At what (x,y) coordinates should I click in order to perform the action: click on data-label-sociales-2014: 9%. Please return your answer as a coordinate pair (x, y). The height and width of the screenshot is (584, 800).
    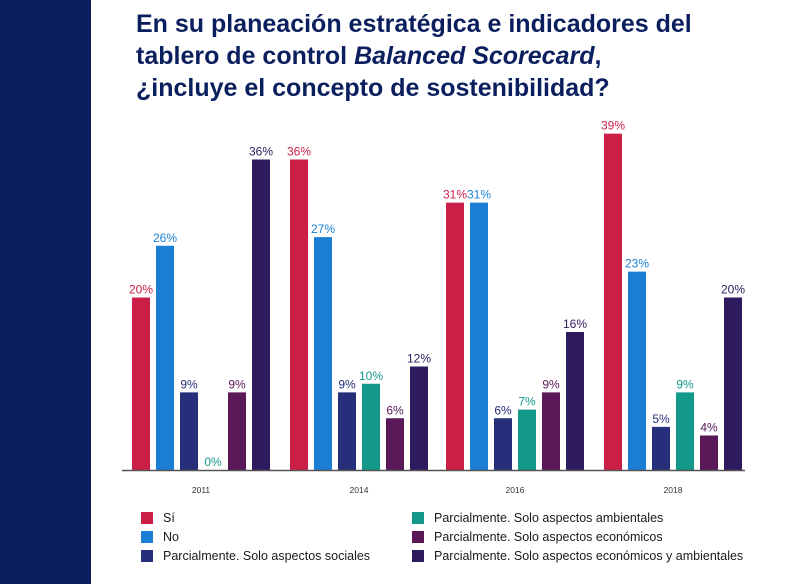
    Looking at the image, I should click on (347, 384).